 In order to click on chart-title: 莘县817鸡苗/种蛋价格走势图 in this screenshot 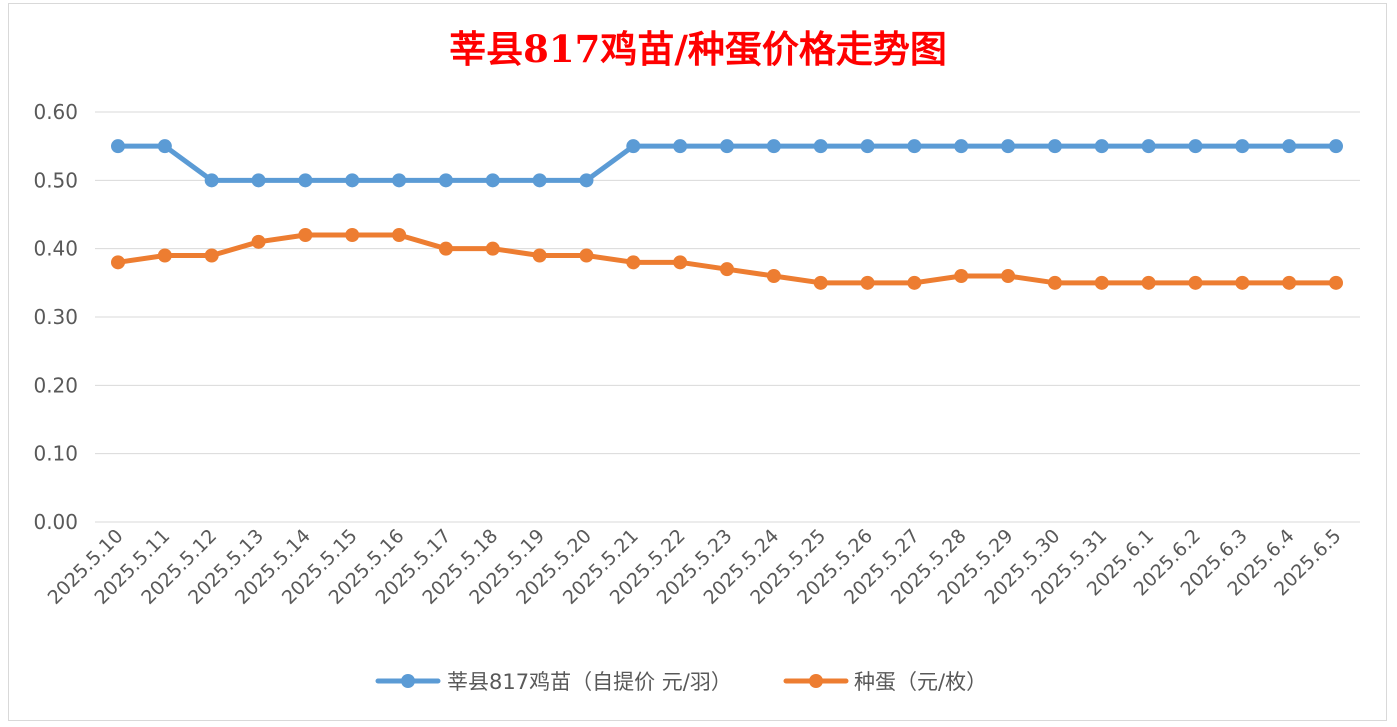, I will do `click(698, 49)`.